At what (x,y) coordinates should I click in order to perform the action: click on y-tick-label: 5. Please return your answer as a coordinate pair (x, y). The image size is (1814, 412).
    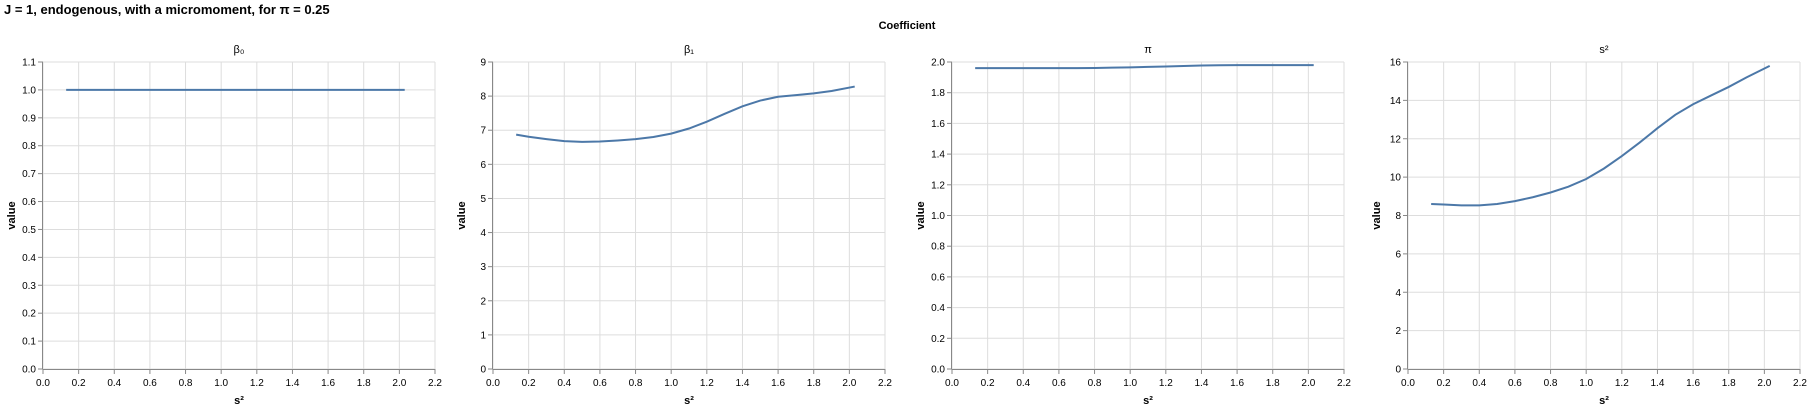
    Looking at the image, I should click on (483, 199).